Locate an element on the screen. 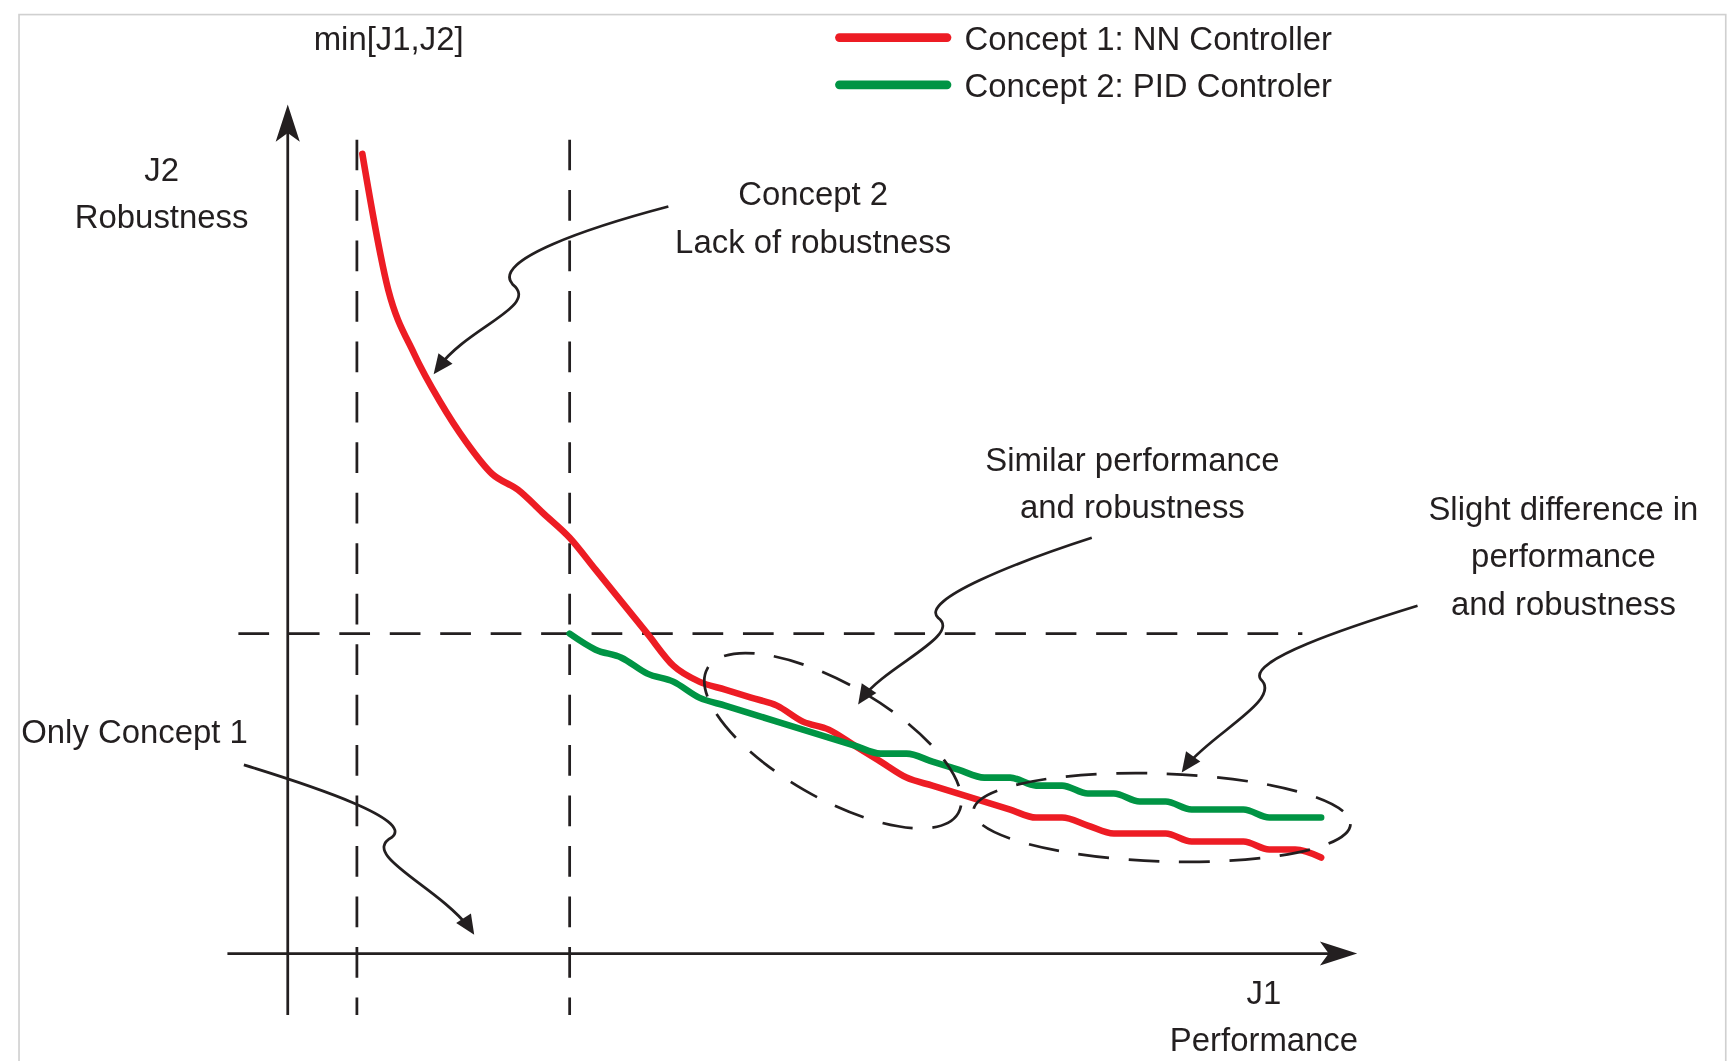  annotation: Concept 2 Lack of robustness is located at coordinates (813, 217).